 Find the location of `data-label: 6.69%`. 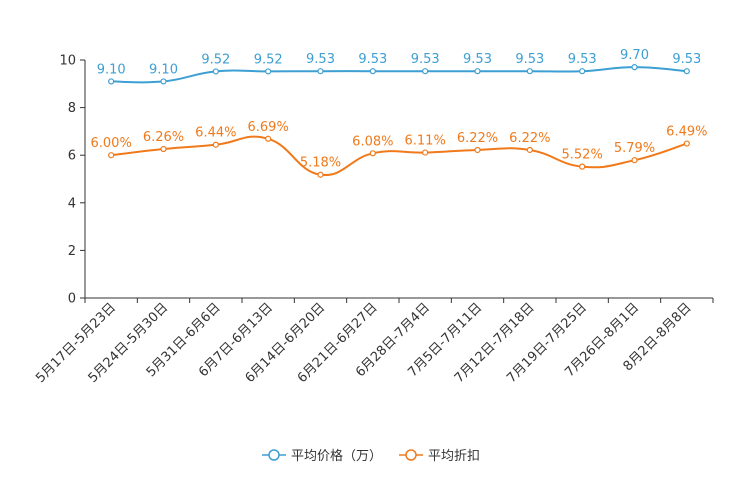

data-label: 6.69% is located at coordinates (268, 127).